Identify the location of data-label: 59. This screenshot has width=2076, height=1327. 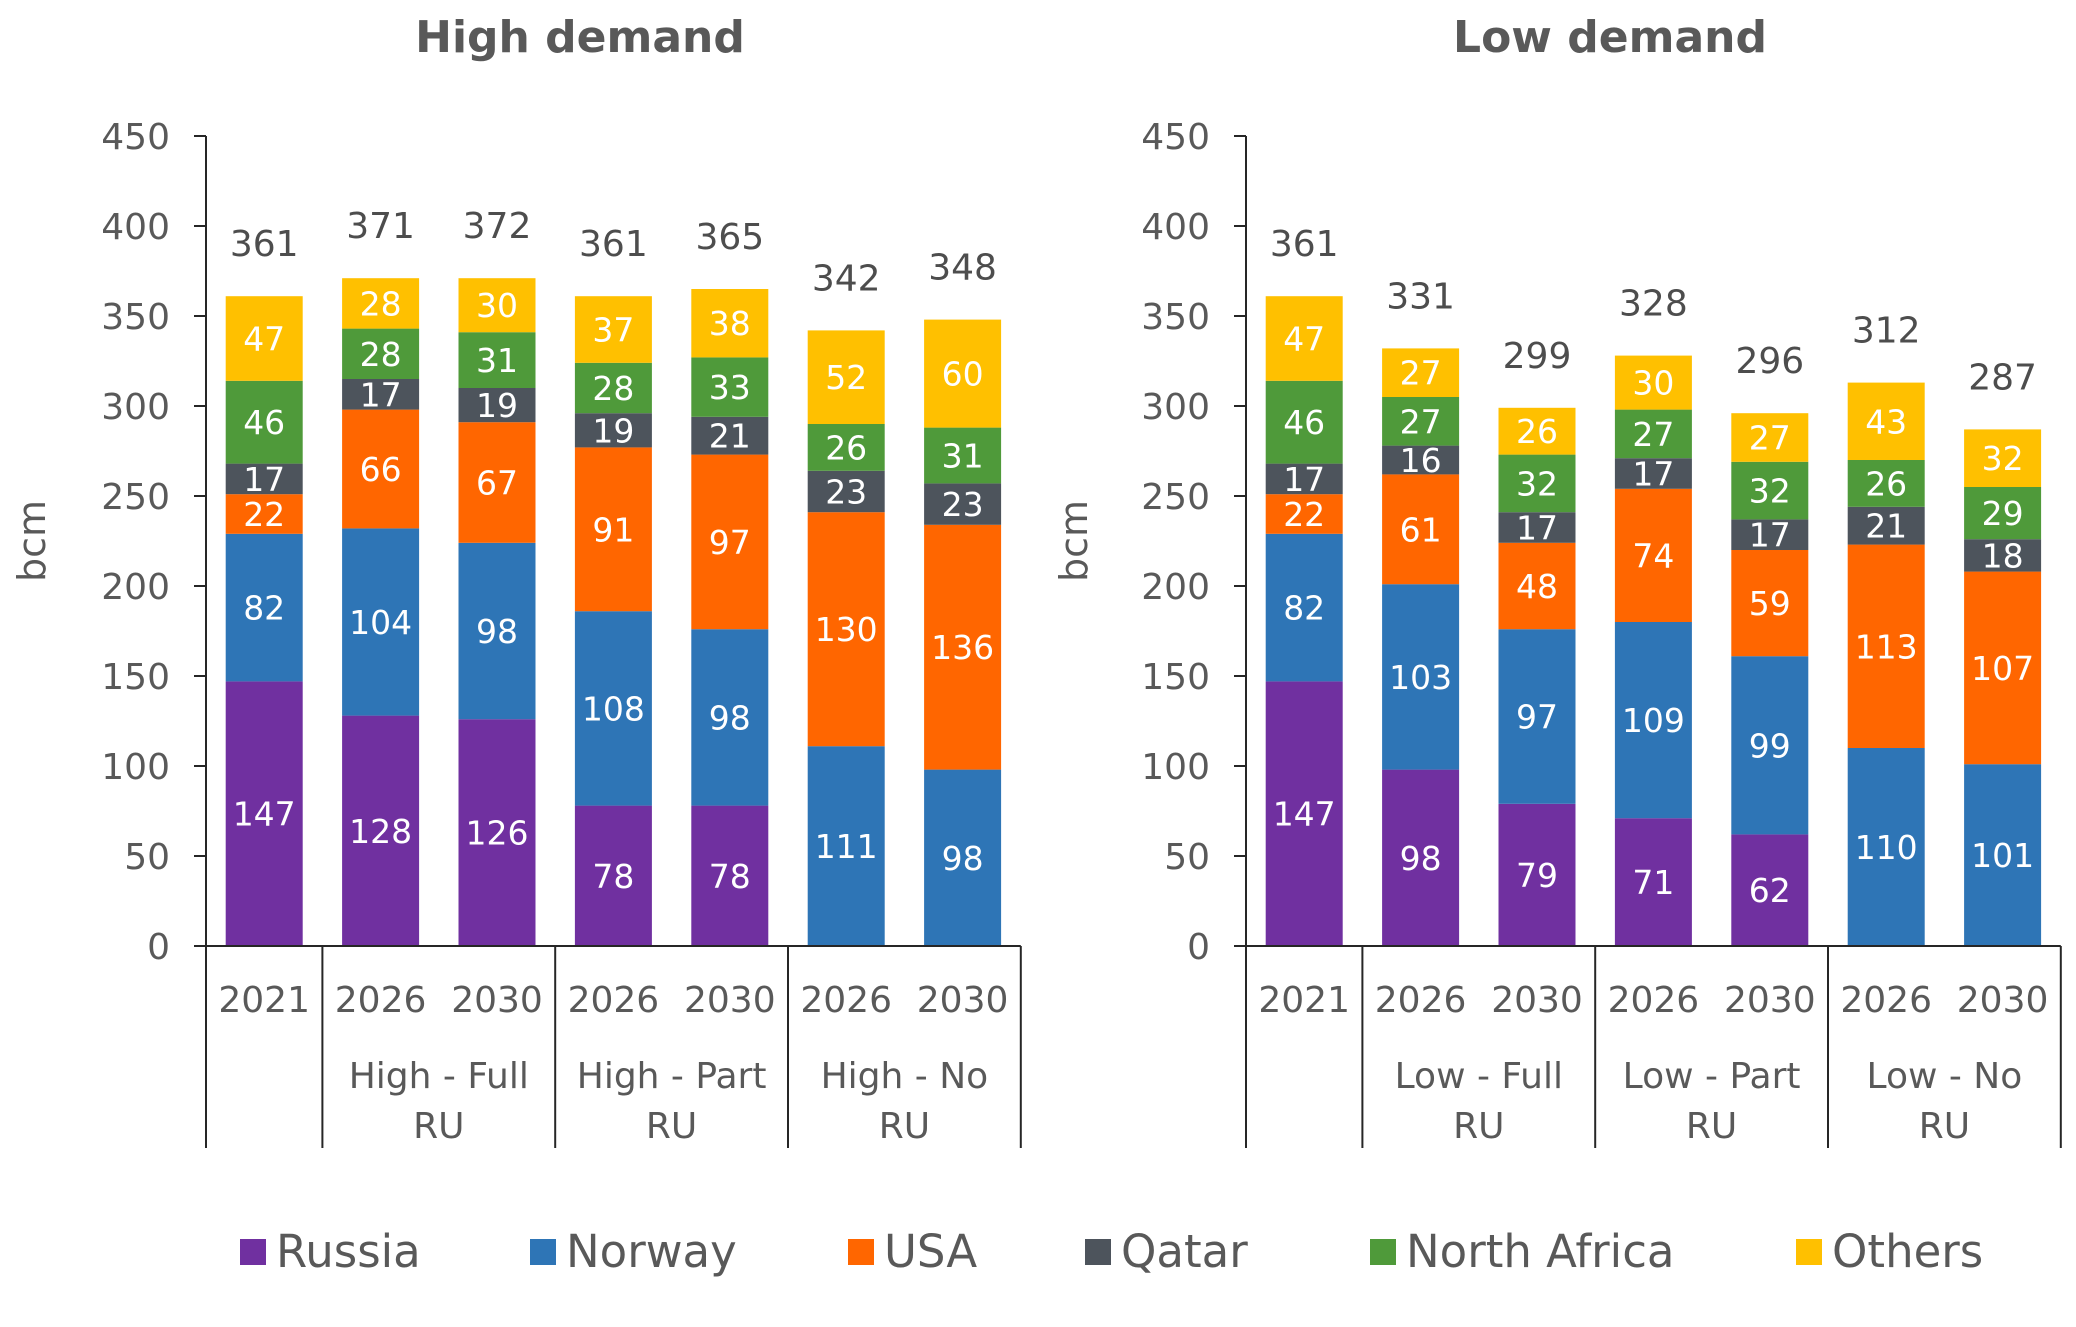
(1770, 603).